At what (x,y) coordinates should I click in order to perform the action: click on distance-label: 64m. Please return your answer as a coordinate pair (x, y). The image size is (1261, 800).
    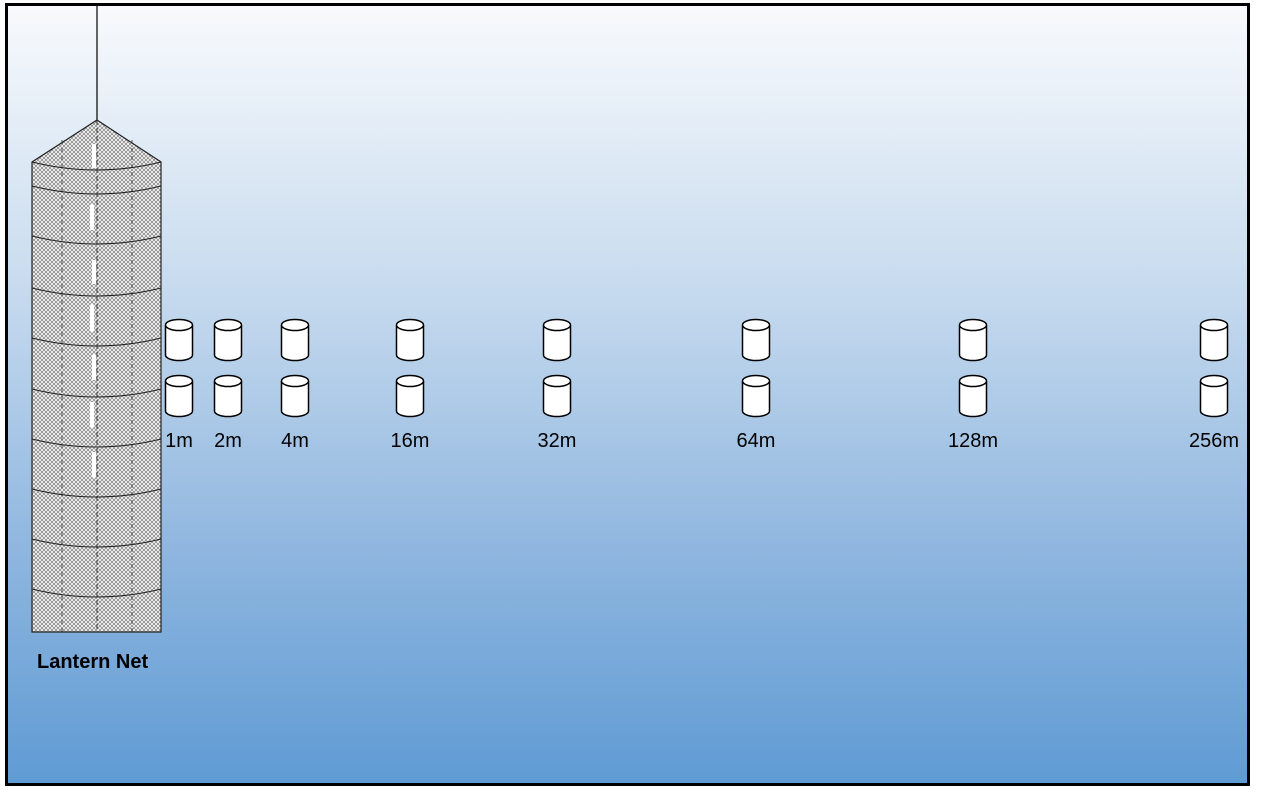
    Looking at the image, I should click on (756, 441).